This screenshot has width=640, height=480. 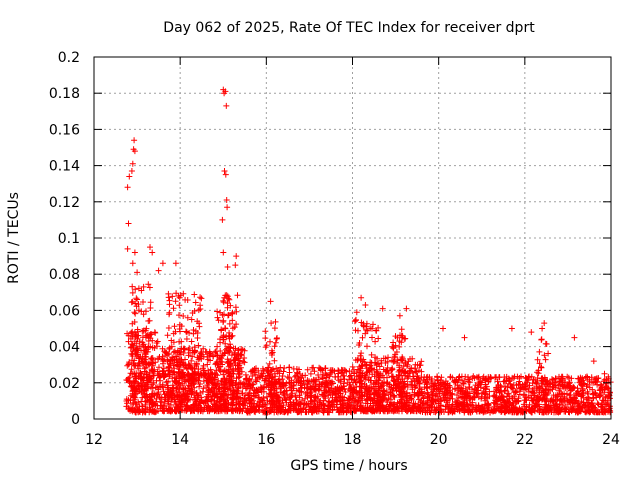 I want to click on y-tick-label: 0.18, so click(x=64, y=94).